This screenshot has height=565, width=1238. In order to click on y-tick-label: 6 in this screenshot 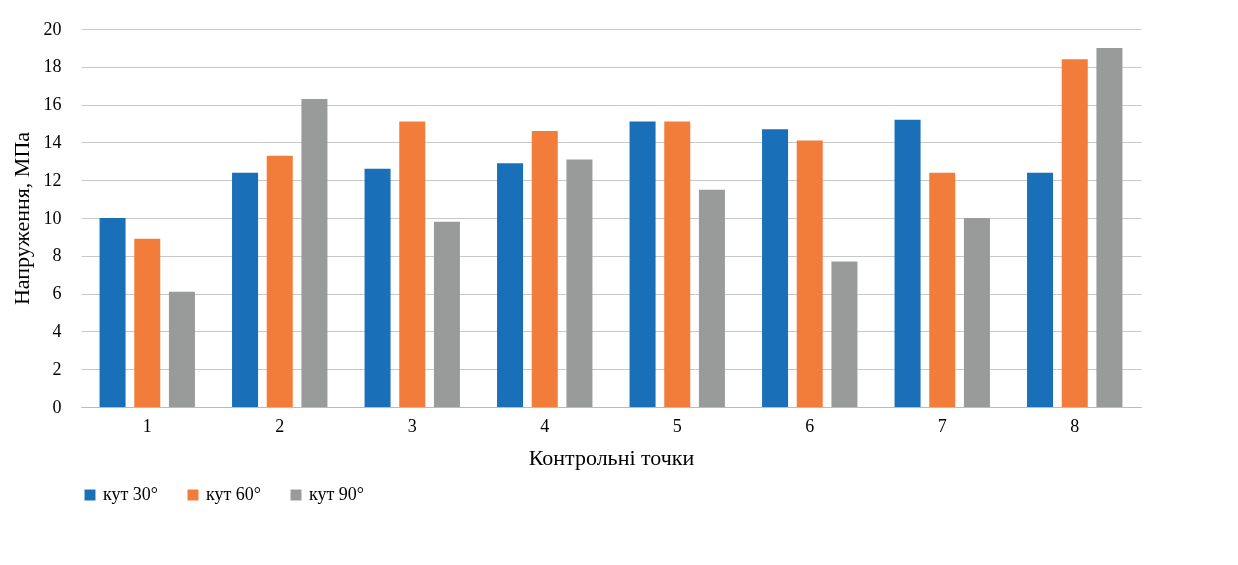, I will do `click(57, 293)`.